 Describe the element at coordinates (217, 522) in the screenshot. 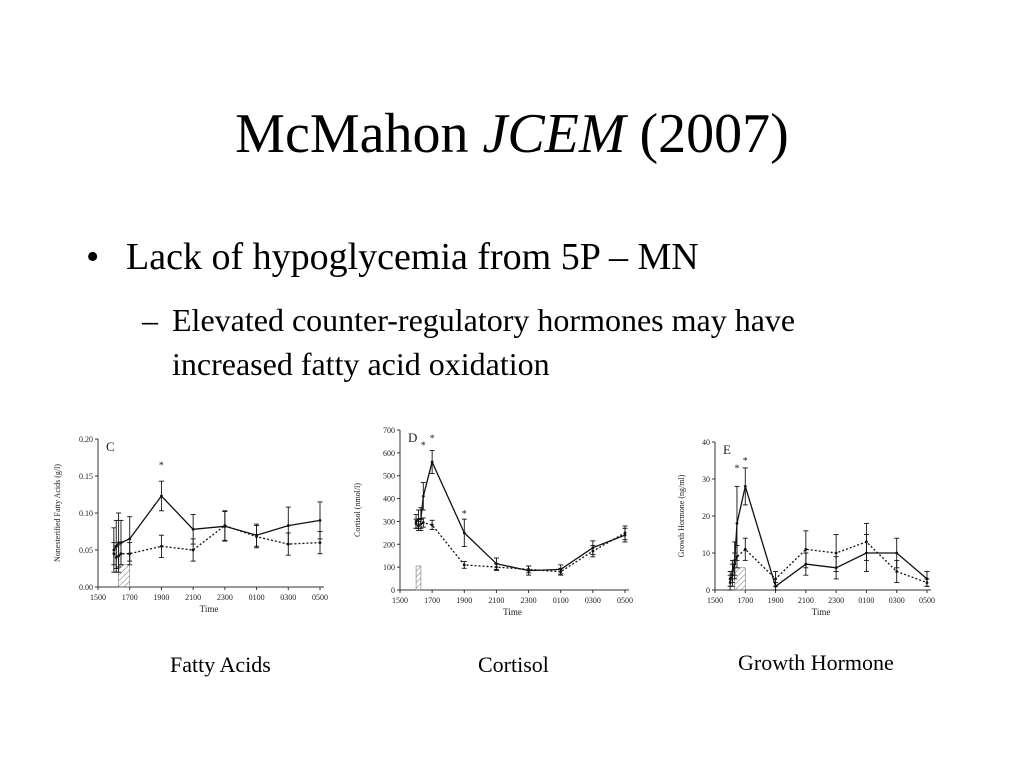

I see `series-line-solid` at that location.